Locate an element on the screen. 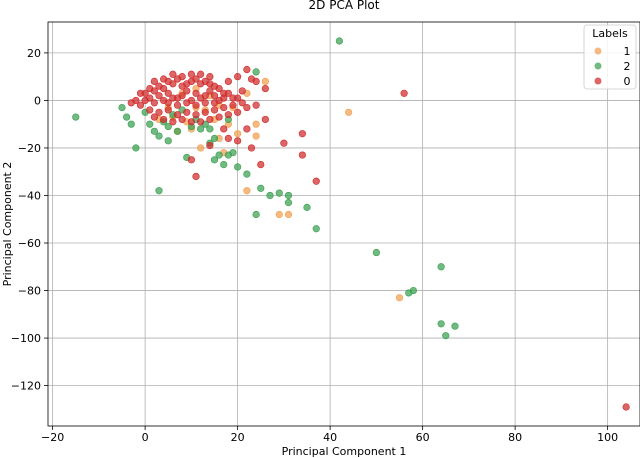  y-axis-label: Principal Component 2 is located at coordinates (7, 224).